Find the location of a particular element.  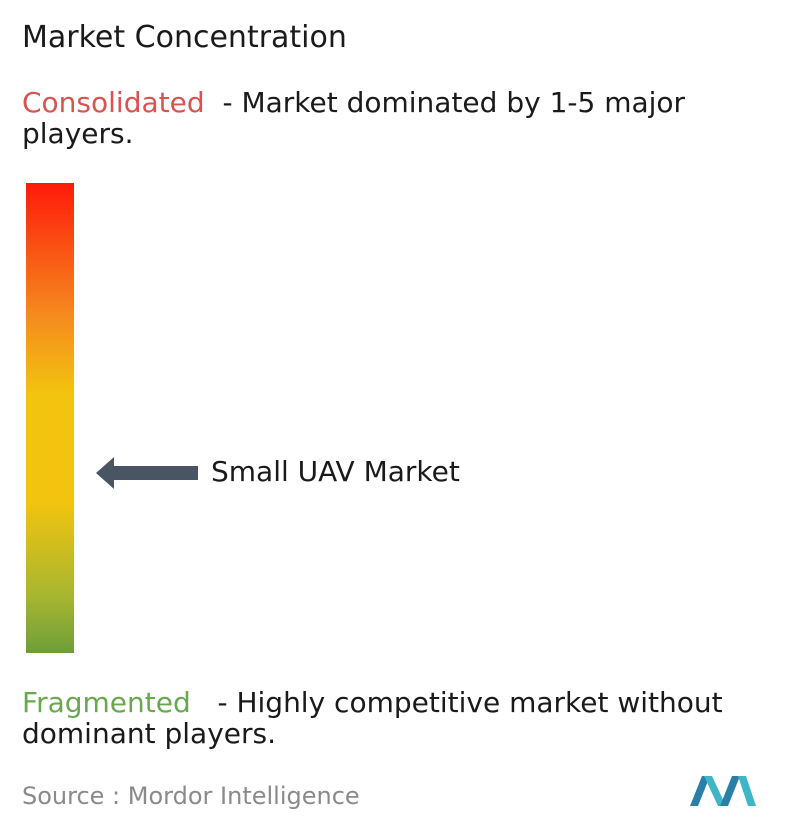

concentration-gradient is located at coordinates (50, 418).